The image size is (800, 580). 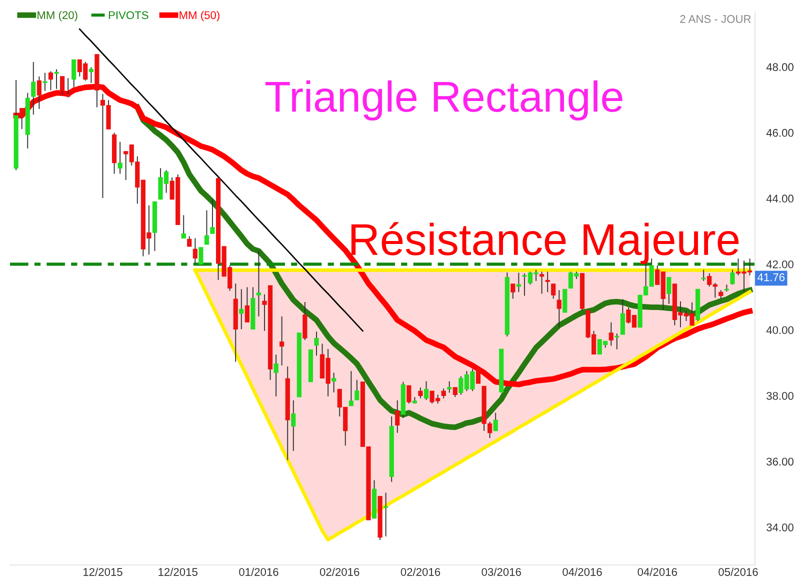 I want to click on annotation: 2 ANS - JOUR, so click(x=715, y=19).